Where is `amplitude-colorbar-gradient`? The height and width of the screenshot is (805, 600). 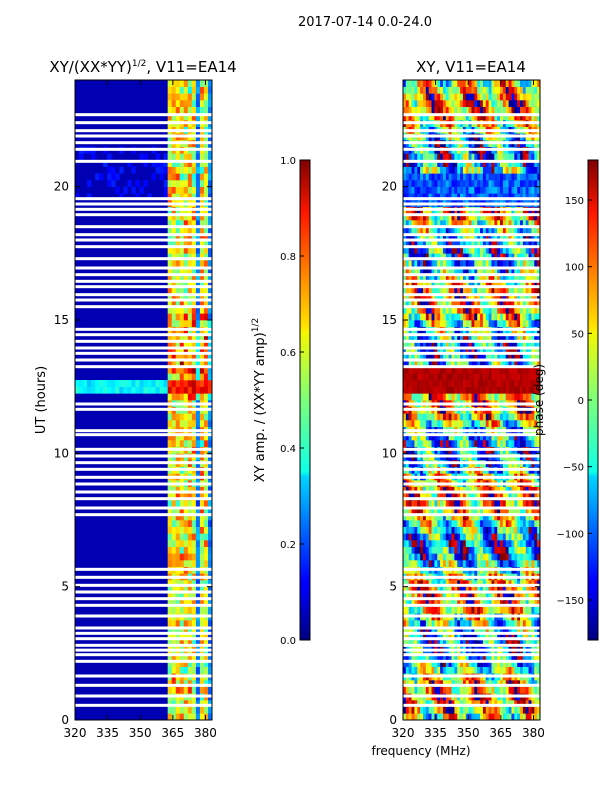 amplitude-colorbar-gradient is located at coordinates (305, 400).